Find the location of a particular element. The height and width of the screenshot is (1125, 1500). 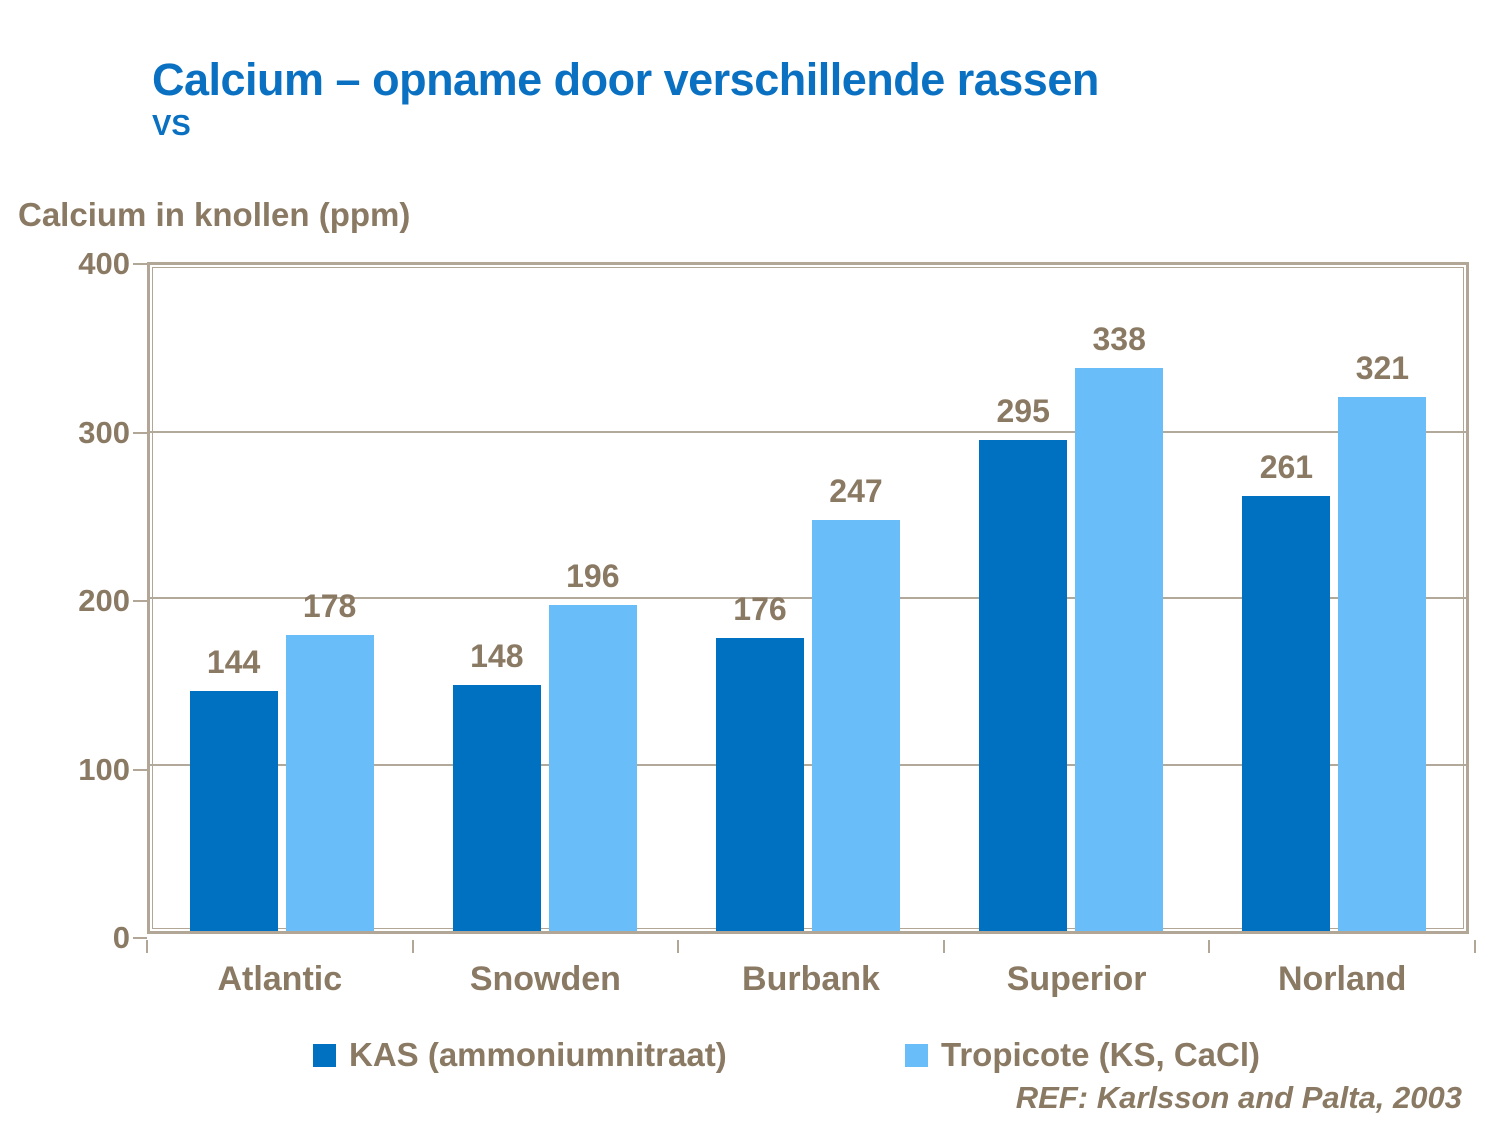

legend-item-kas: KAS (ammoniumnitraat) is located at coordinates (520, 1055).